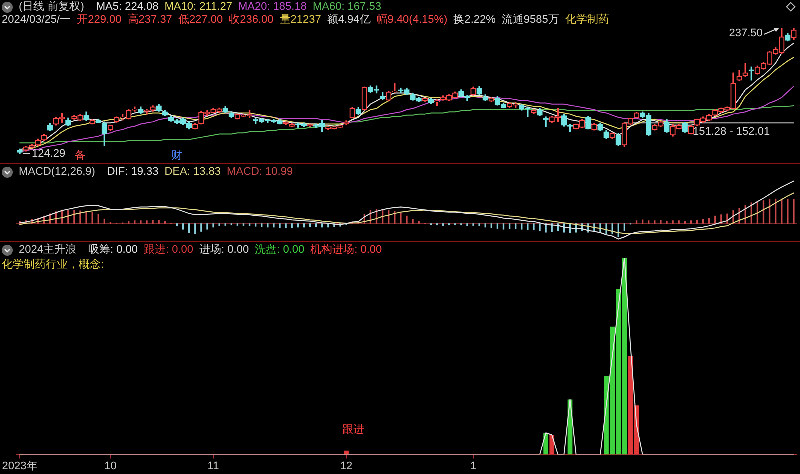 The image size is (800, 474). What do you see at coordinates (272, 7) in the screenshot?
I see `text: MA20: 185.18` at bounding box center [272, 7].